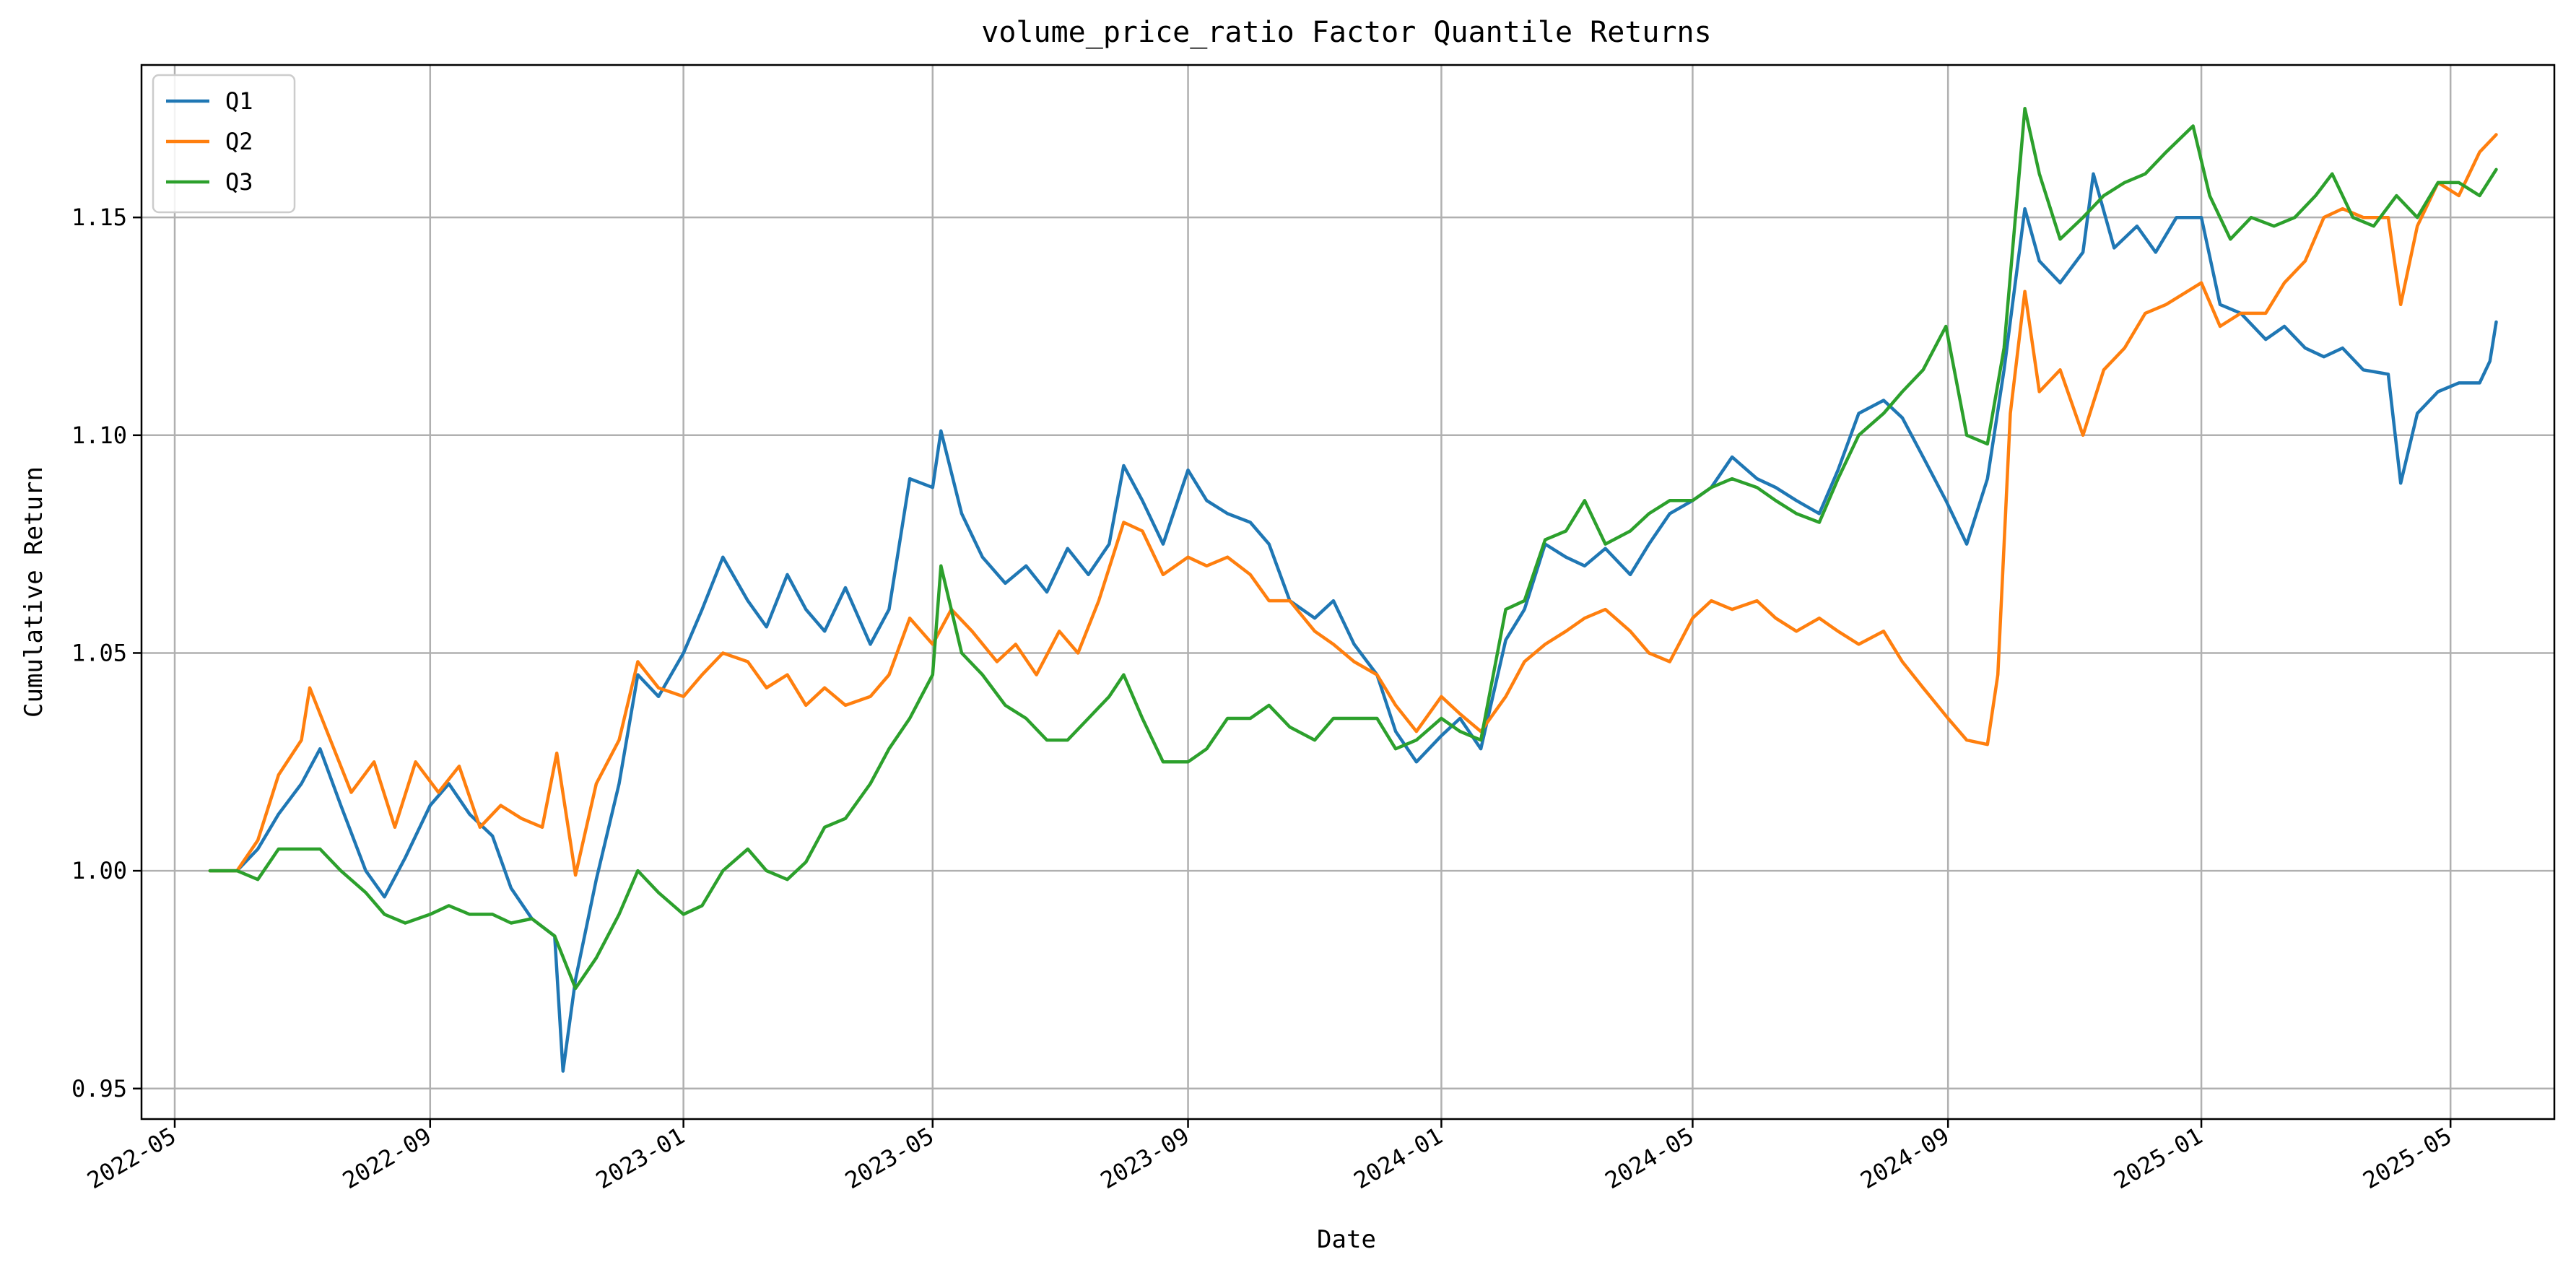  I want to click on x-axis-label: Date, so click(1346, 1239).